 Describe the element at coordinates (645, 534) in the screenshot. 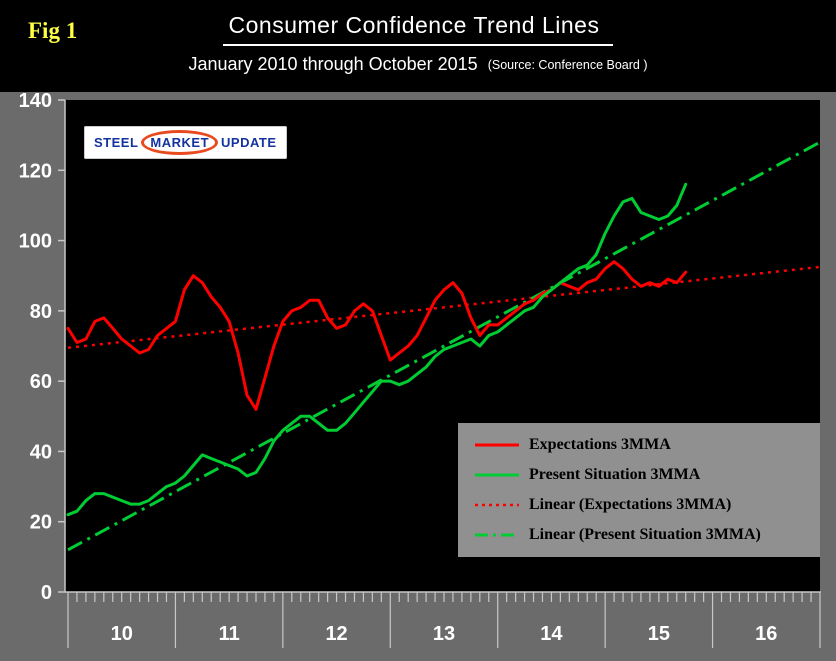

I see `legend-label-linear-present-situation-3mma: Linear (Present Situation 3MMA)` at that location.